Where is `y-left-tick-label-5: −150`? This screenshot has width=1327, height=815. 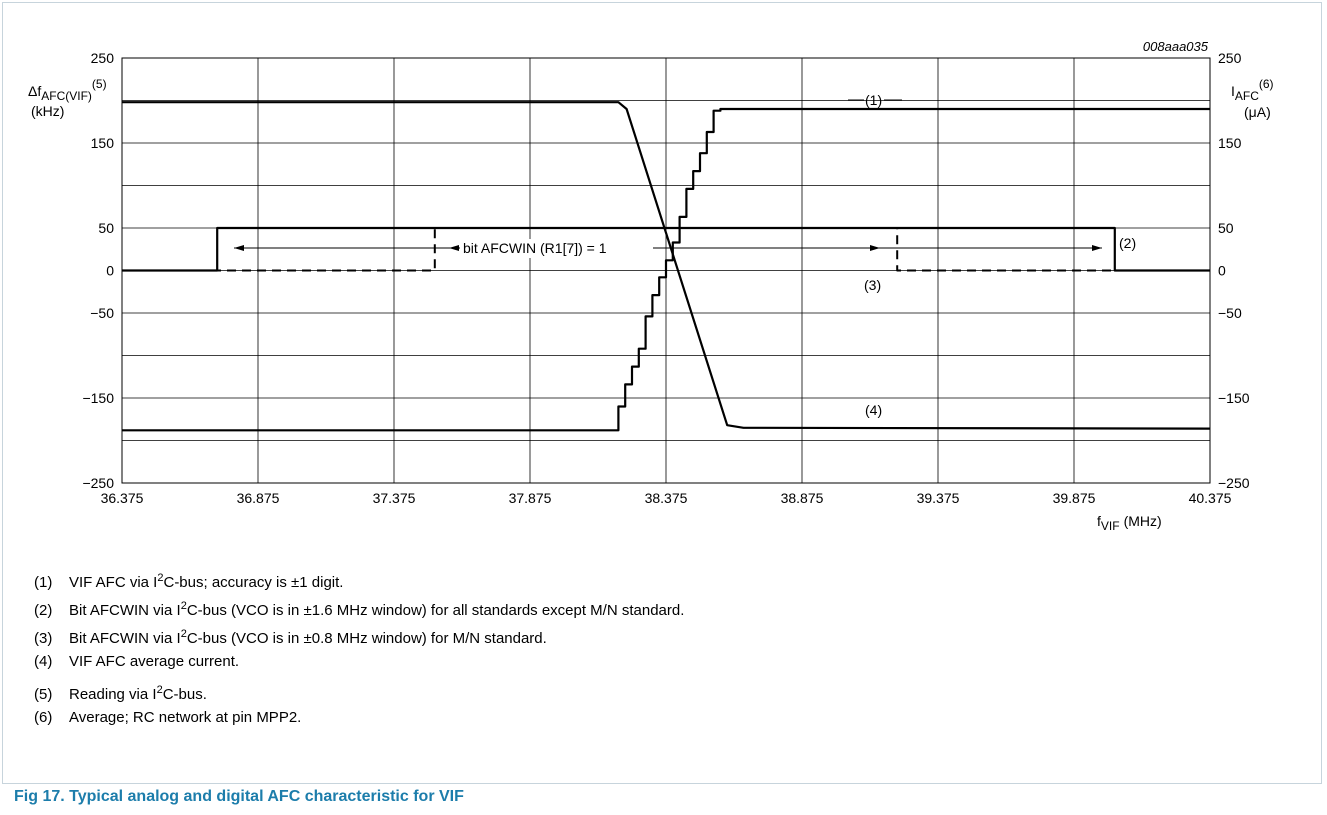 y-left-tick-label-5: −150 is located at coordinates (98, 398).